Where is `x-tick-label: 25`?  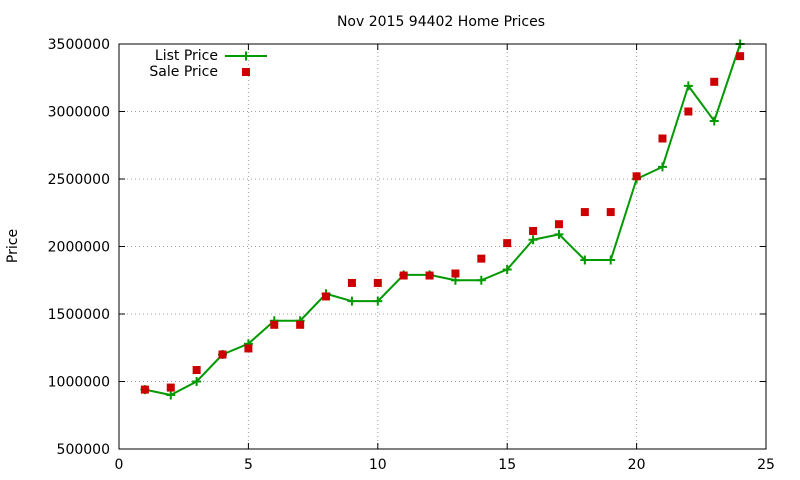 x-tick-label: 25 is located at coordinates (766, 465).